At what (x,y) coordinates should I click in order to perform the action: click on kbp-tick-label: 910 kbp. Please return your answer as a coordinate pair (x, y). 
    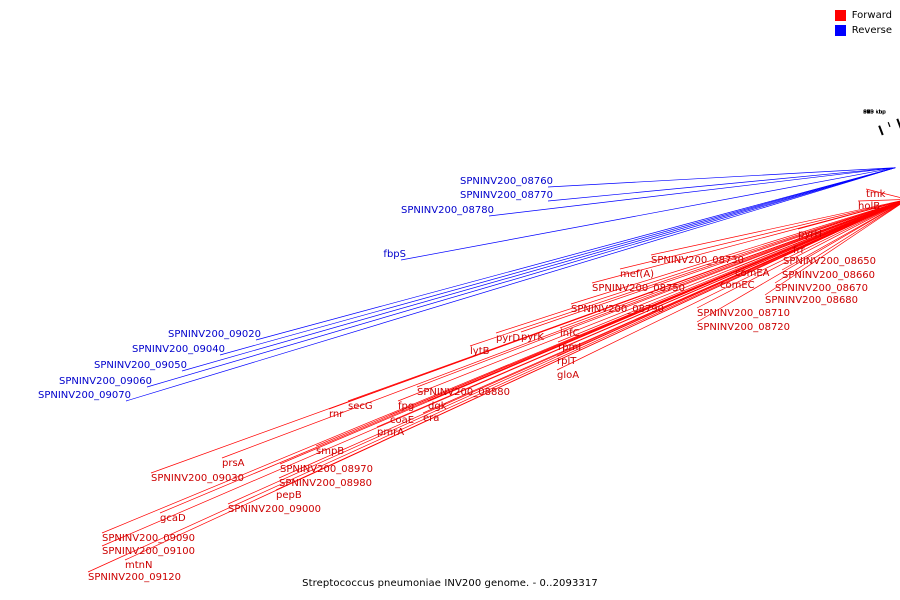
    Looking at the image, I should click on (874, 113).